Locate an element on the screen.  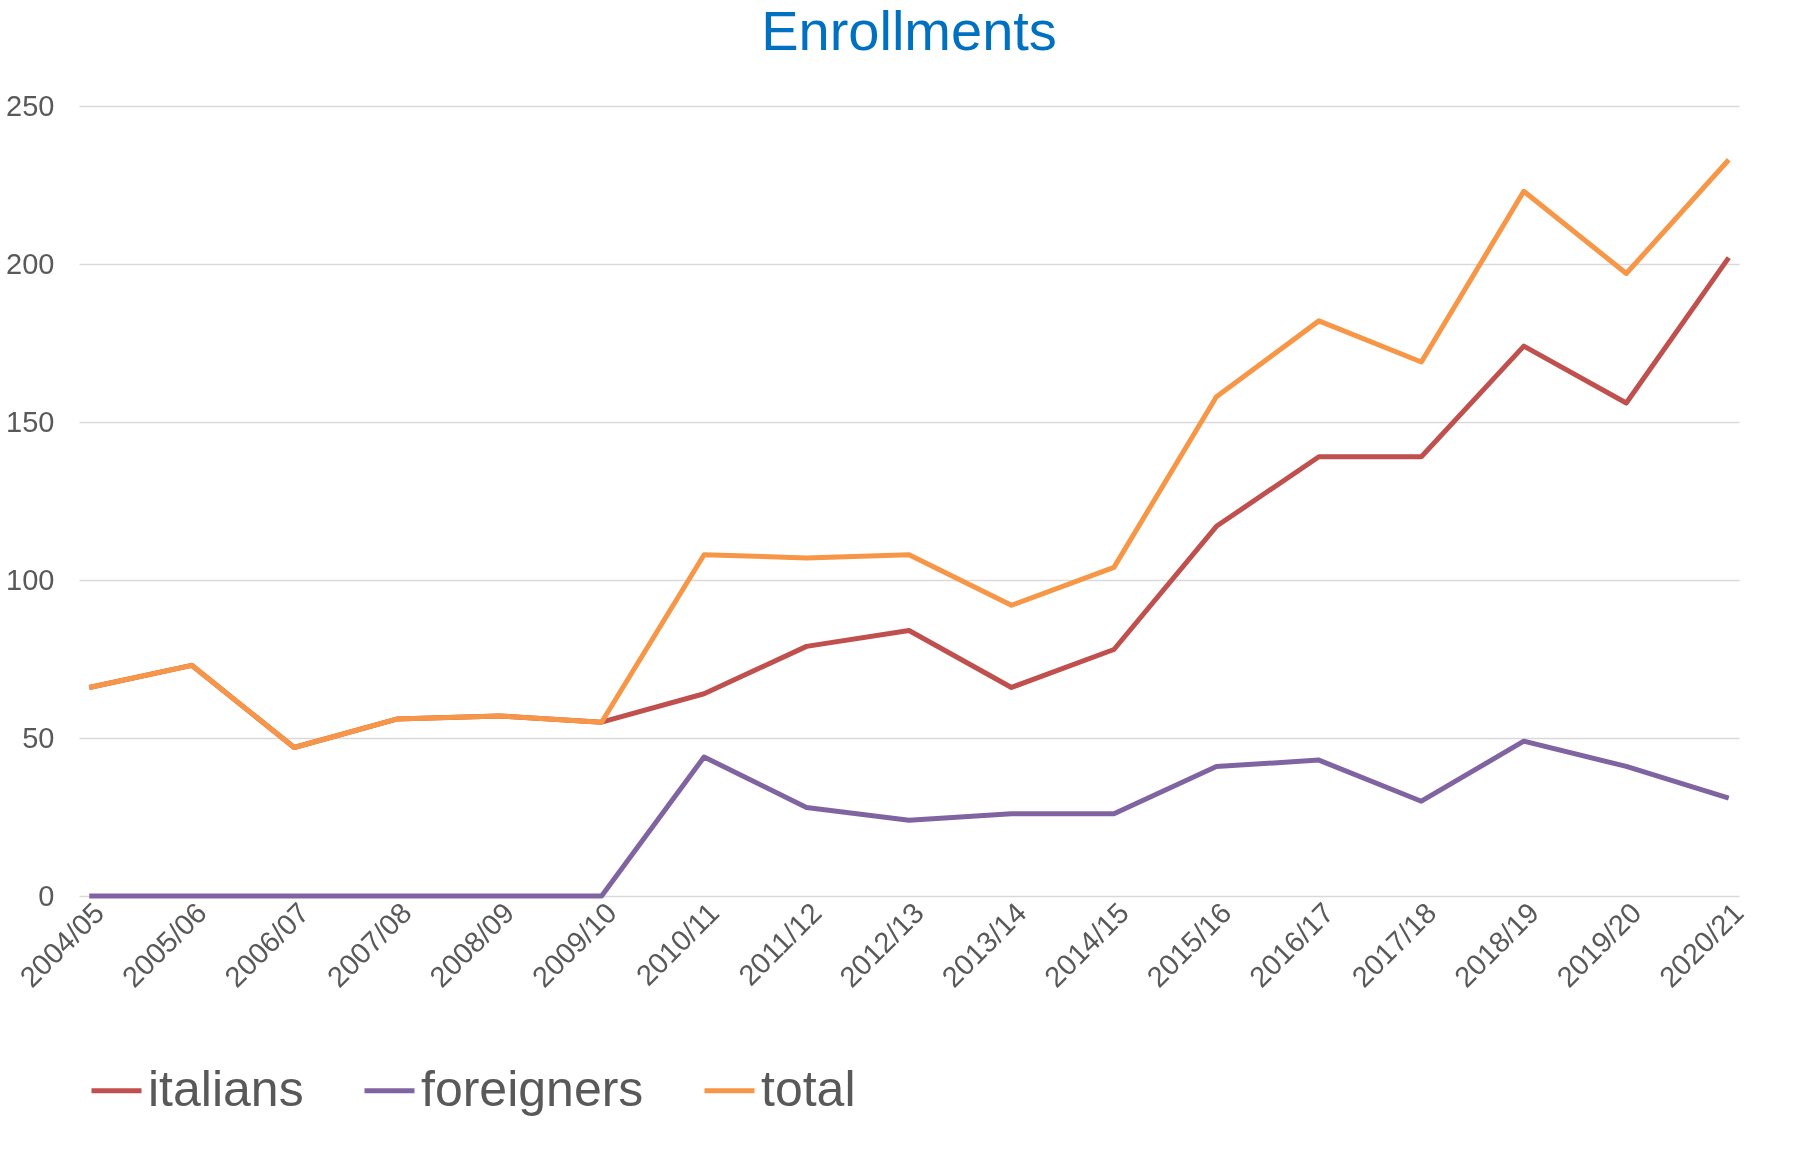
y-tick-label: 50 is located at coordinates (38, 737).